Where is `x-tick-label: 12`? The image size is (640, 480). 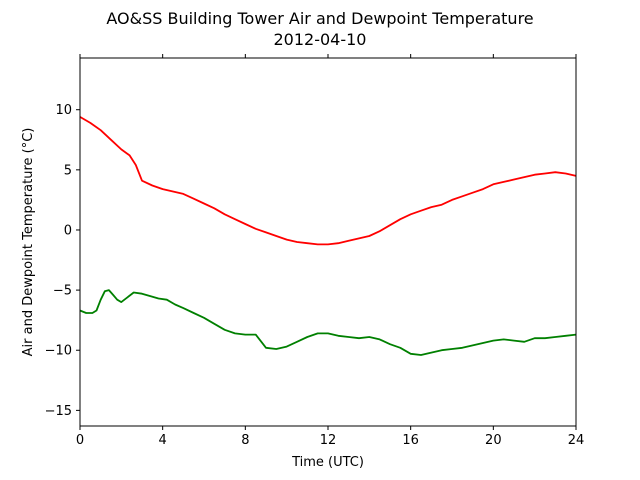
x-tick-label: 12 is located at coordinates (328, 440).